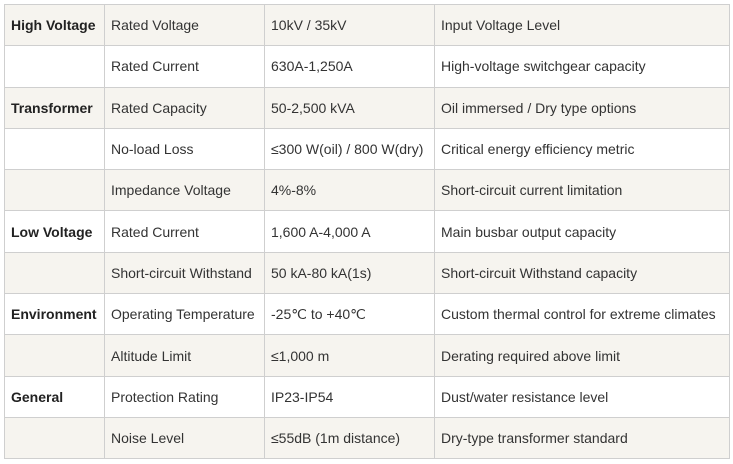 Image resolution: width=733 pixels, height=464 pixels. I want to click on value-cell: 630A-1,250A, so click(349, 66).